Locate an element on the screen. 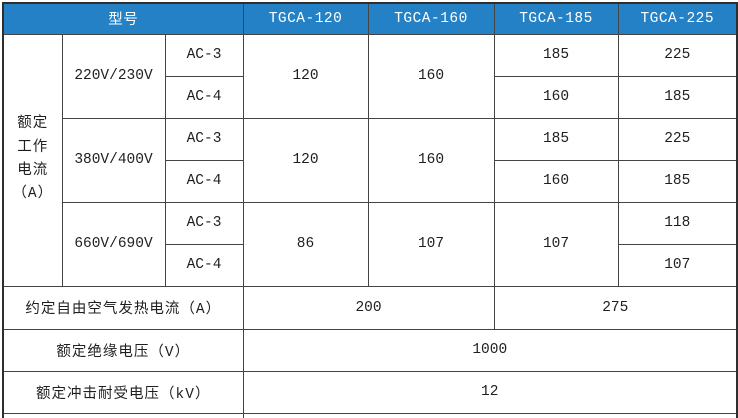 This screenshot has width=738, height=418. insulation-voltage-label-cell: 额定绝缘电压（V） is located at coordinates (123, 350).